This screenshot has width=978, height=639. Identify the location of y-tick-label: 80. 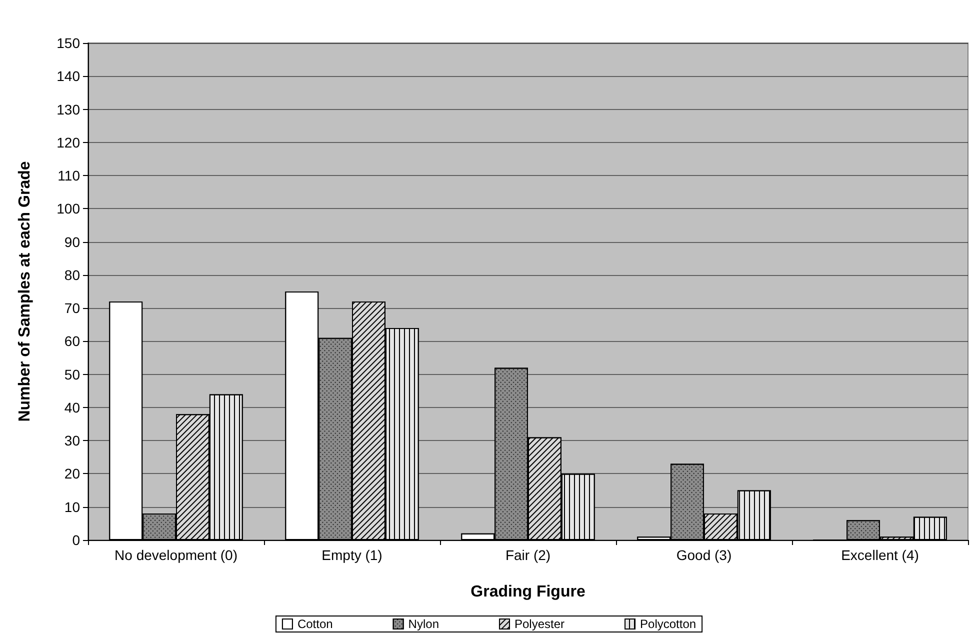
(72, 274).